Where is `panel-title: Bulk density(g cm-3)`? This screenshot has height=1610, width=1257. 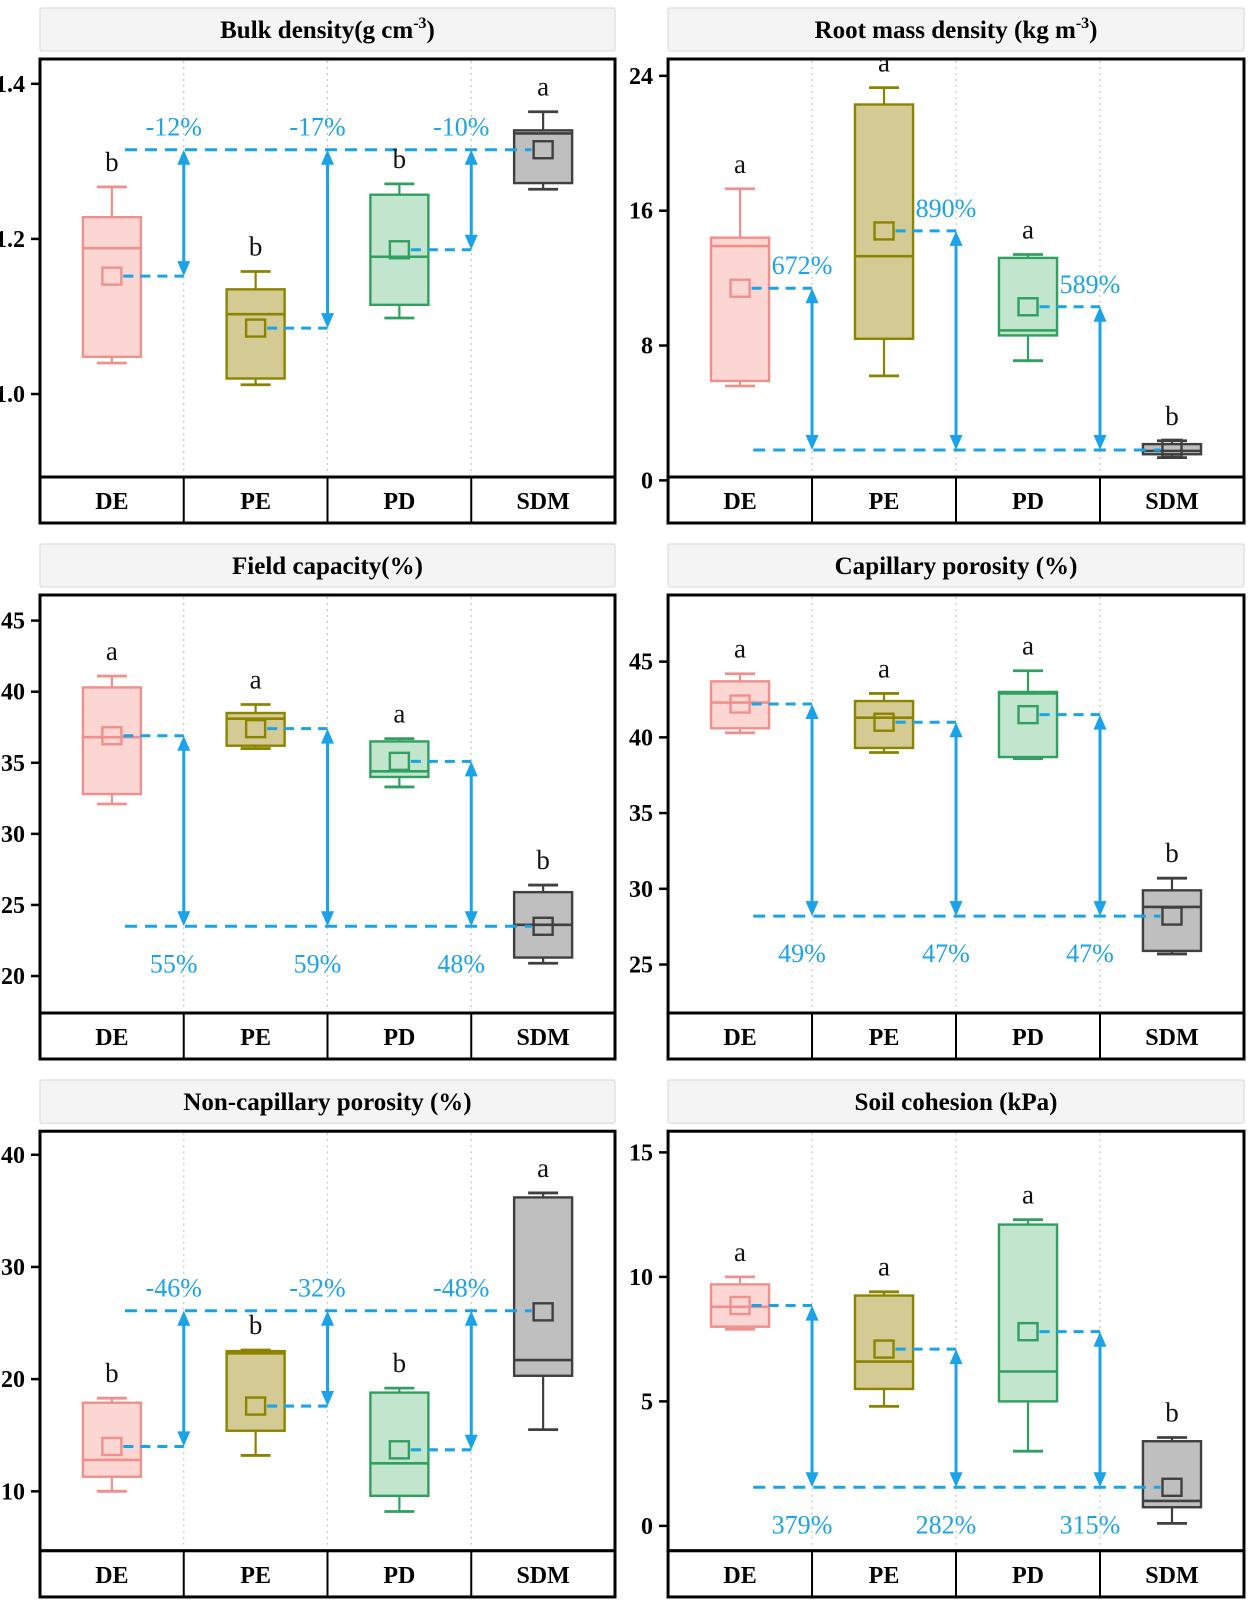
panel-title: Bulk density(g cm-3) is located at coordinates (327, 29).